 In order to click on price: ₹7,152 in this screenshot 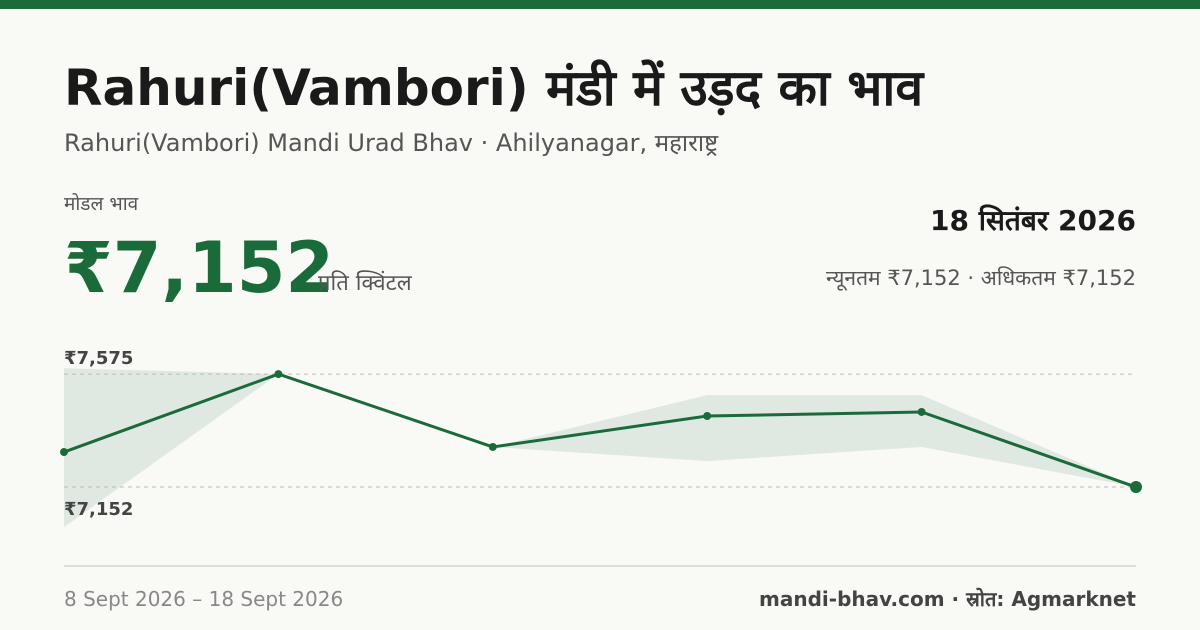, I will do `click(199, 268)`.